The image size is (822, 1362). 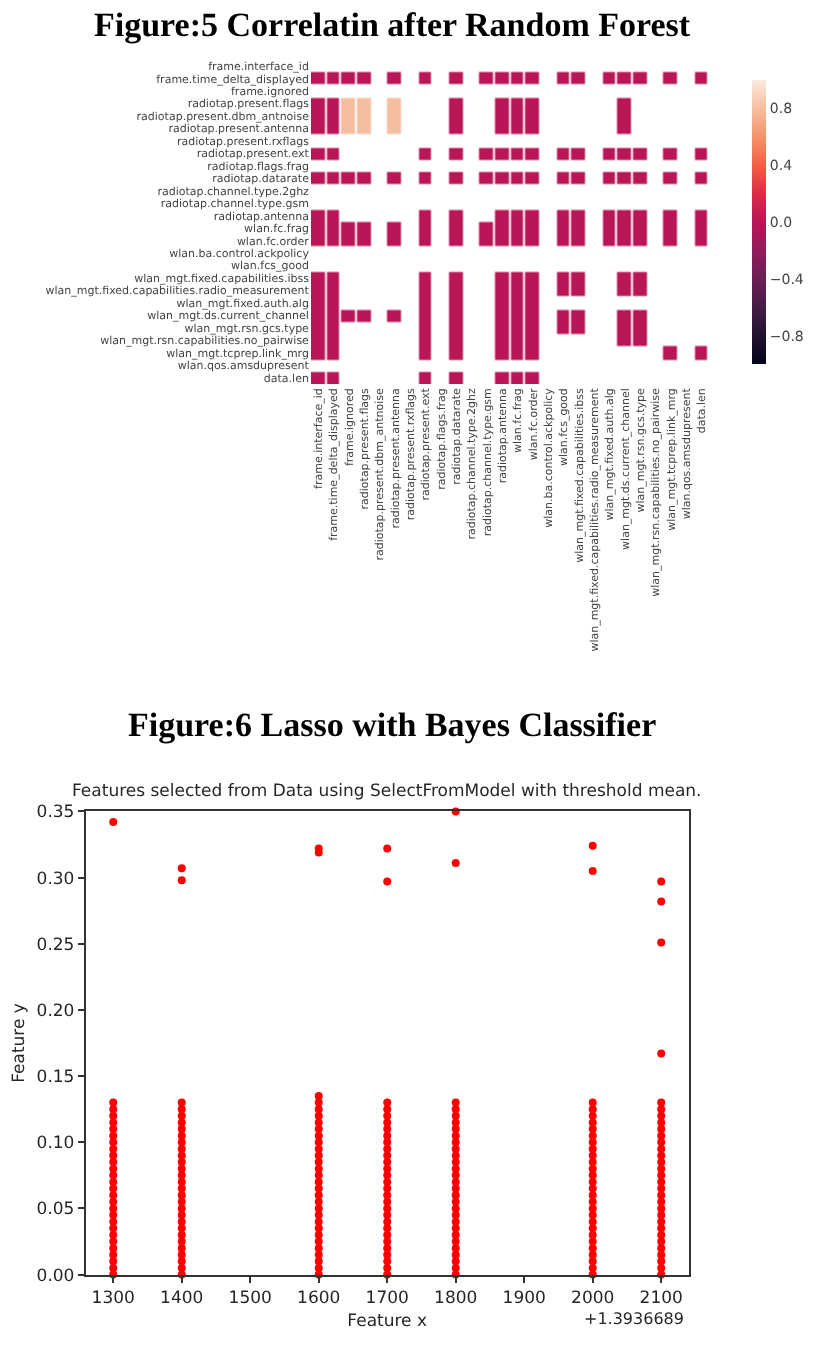 I want to click on x-tick-label: 1900, so click(x=524, y=1299).